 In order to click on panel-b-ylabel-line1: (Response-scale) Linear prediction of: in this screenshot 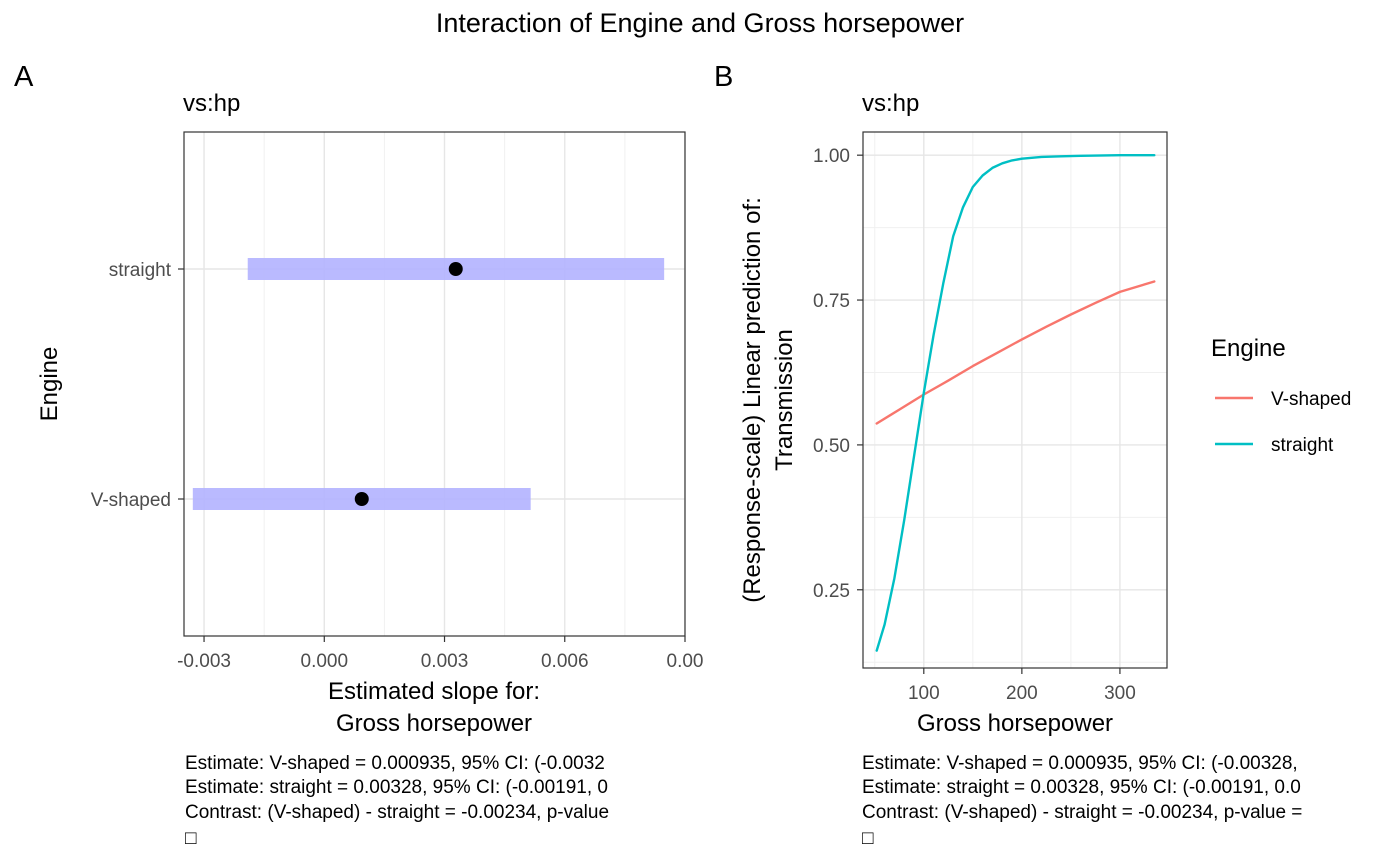, I will do `click(752, 400)`.